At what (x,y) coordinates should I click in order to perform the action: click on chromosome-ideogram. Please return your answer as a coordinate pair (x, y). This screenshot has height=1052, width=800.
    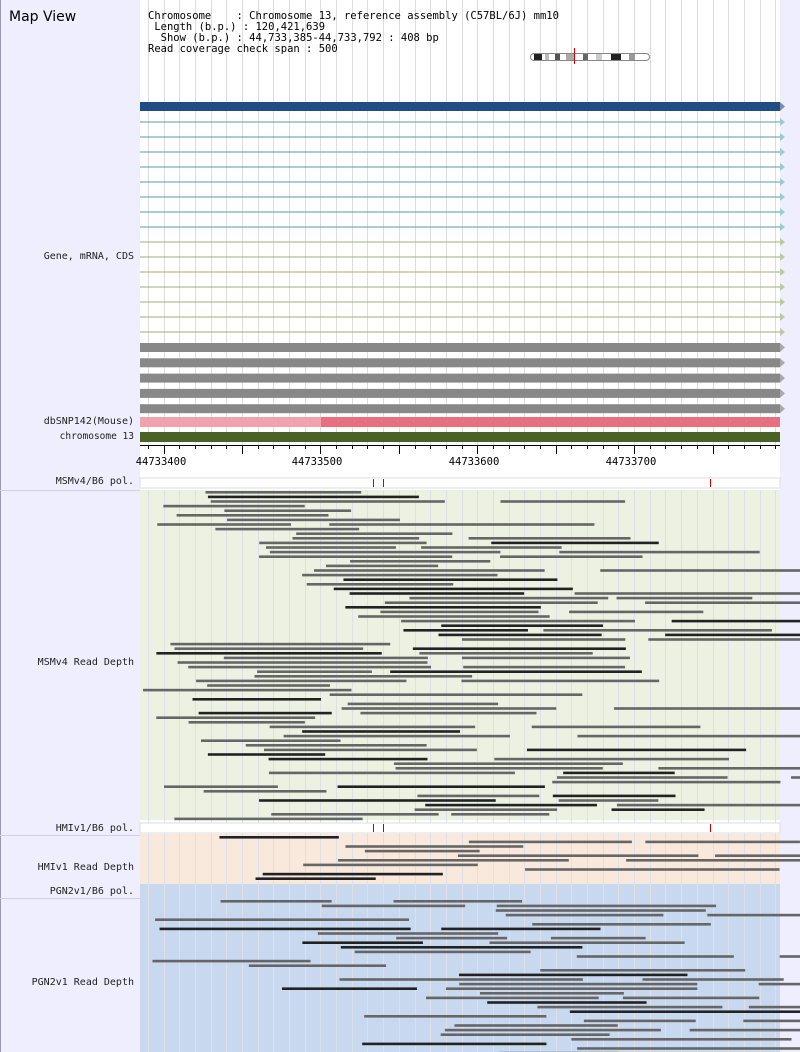
    Looking at the image, I should click on (590, 57).